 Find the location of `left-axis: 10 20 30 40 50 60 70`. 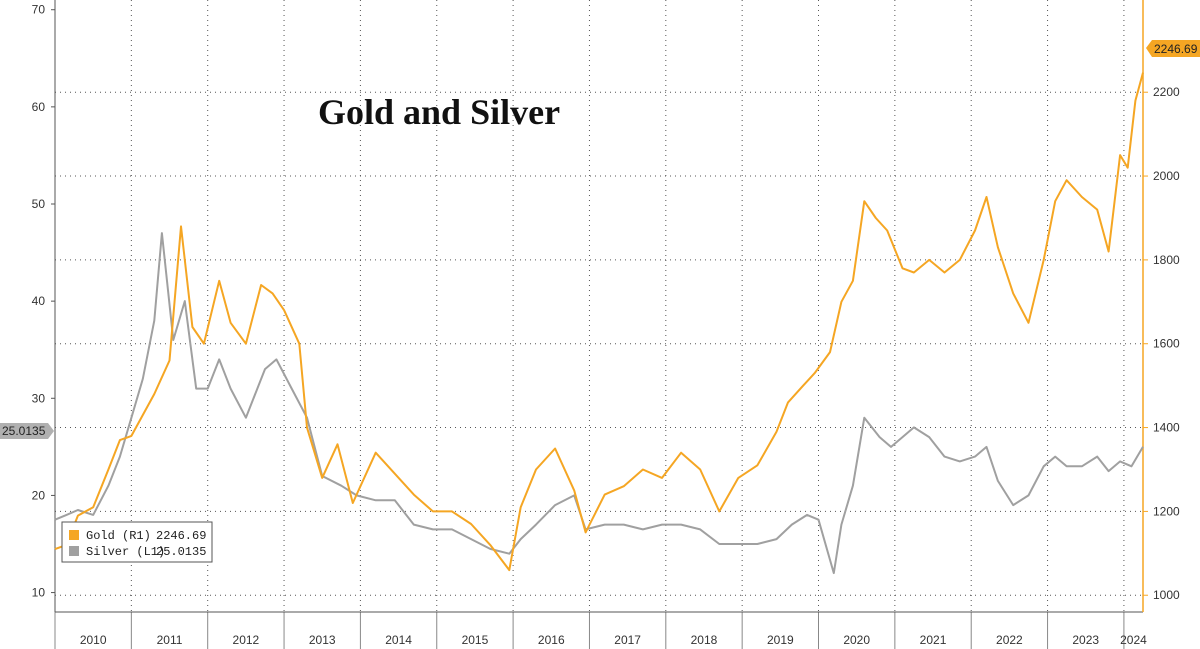

left-axis: 10 20 30 40 50 60 70 is located at coordinates (44, 306).